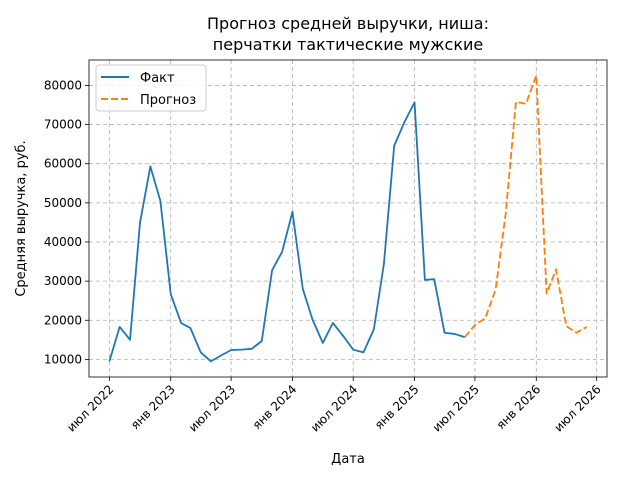  I want to click on y-tick-label: 70000, so click(63, 125).